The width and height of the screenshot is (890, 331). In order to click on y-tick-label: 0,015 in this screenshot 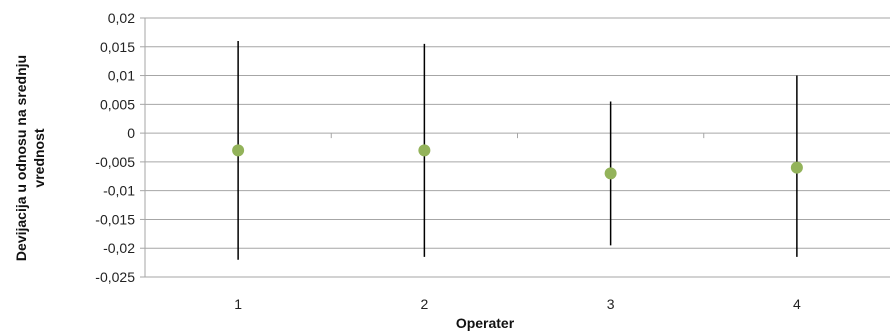, I will do `click(117, 47)`.